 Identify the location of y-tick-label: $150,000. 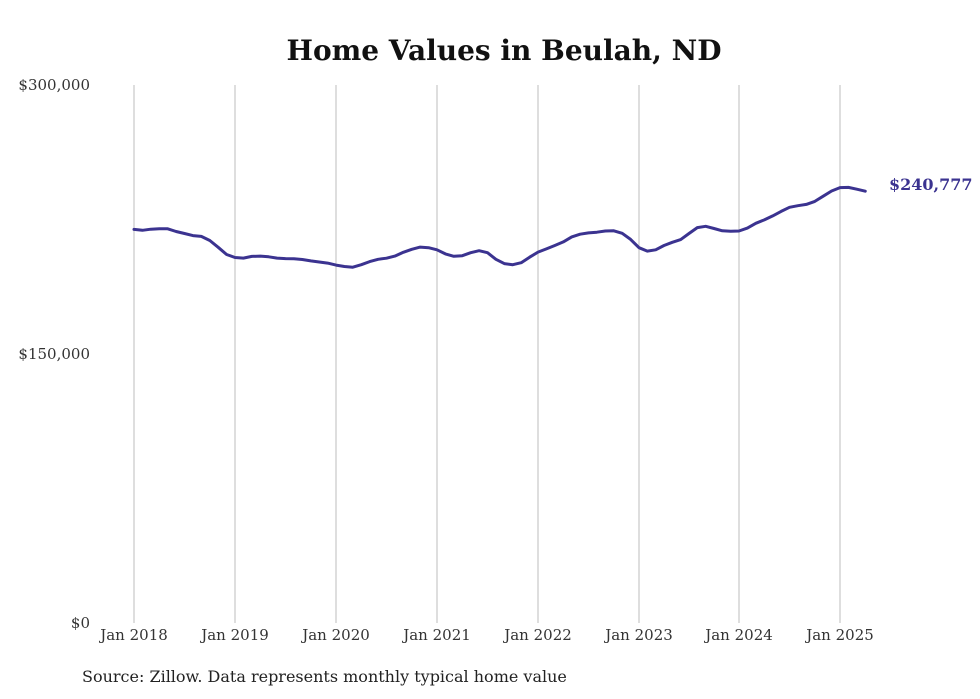
(54, 354).